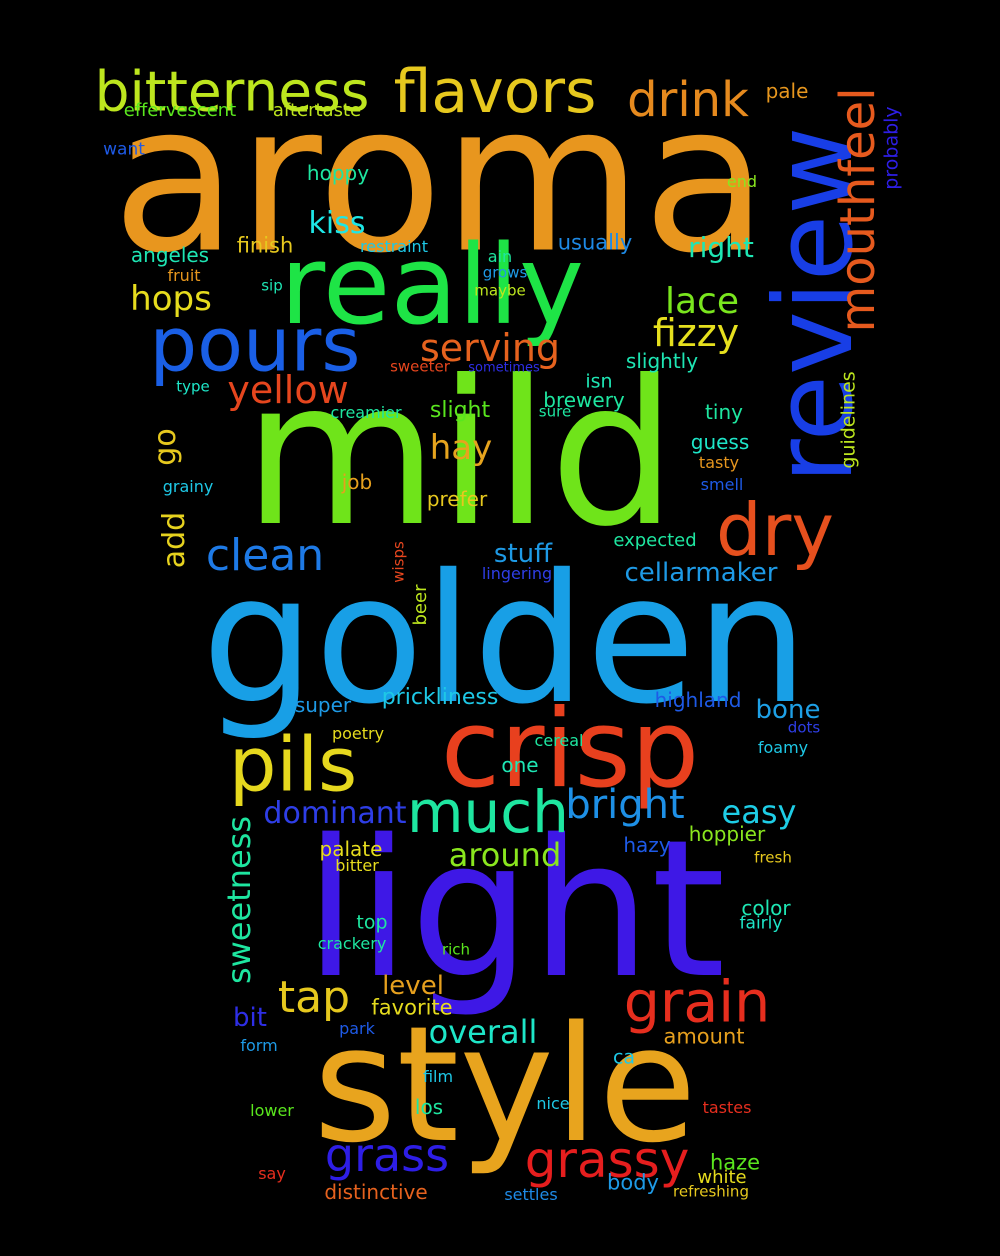 Image resolution: width=1000 pixels, height=1256 pixels. What do you see at coordinates (607, 1160) in the screenshot?
I see `cloud-word-grassy: grassy` at bounding box center [607, 1160].